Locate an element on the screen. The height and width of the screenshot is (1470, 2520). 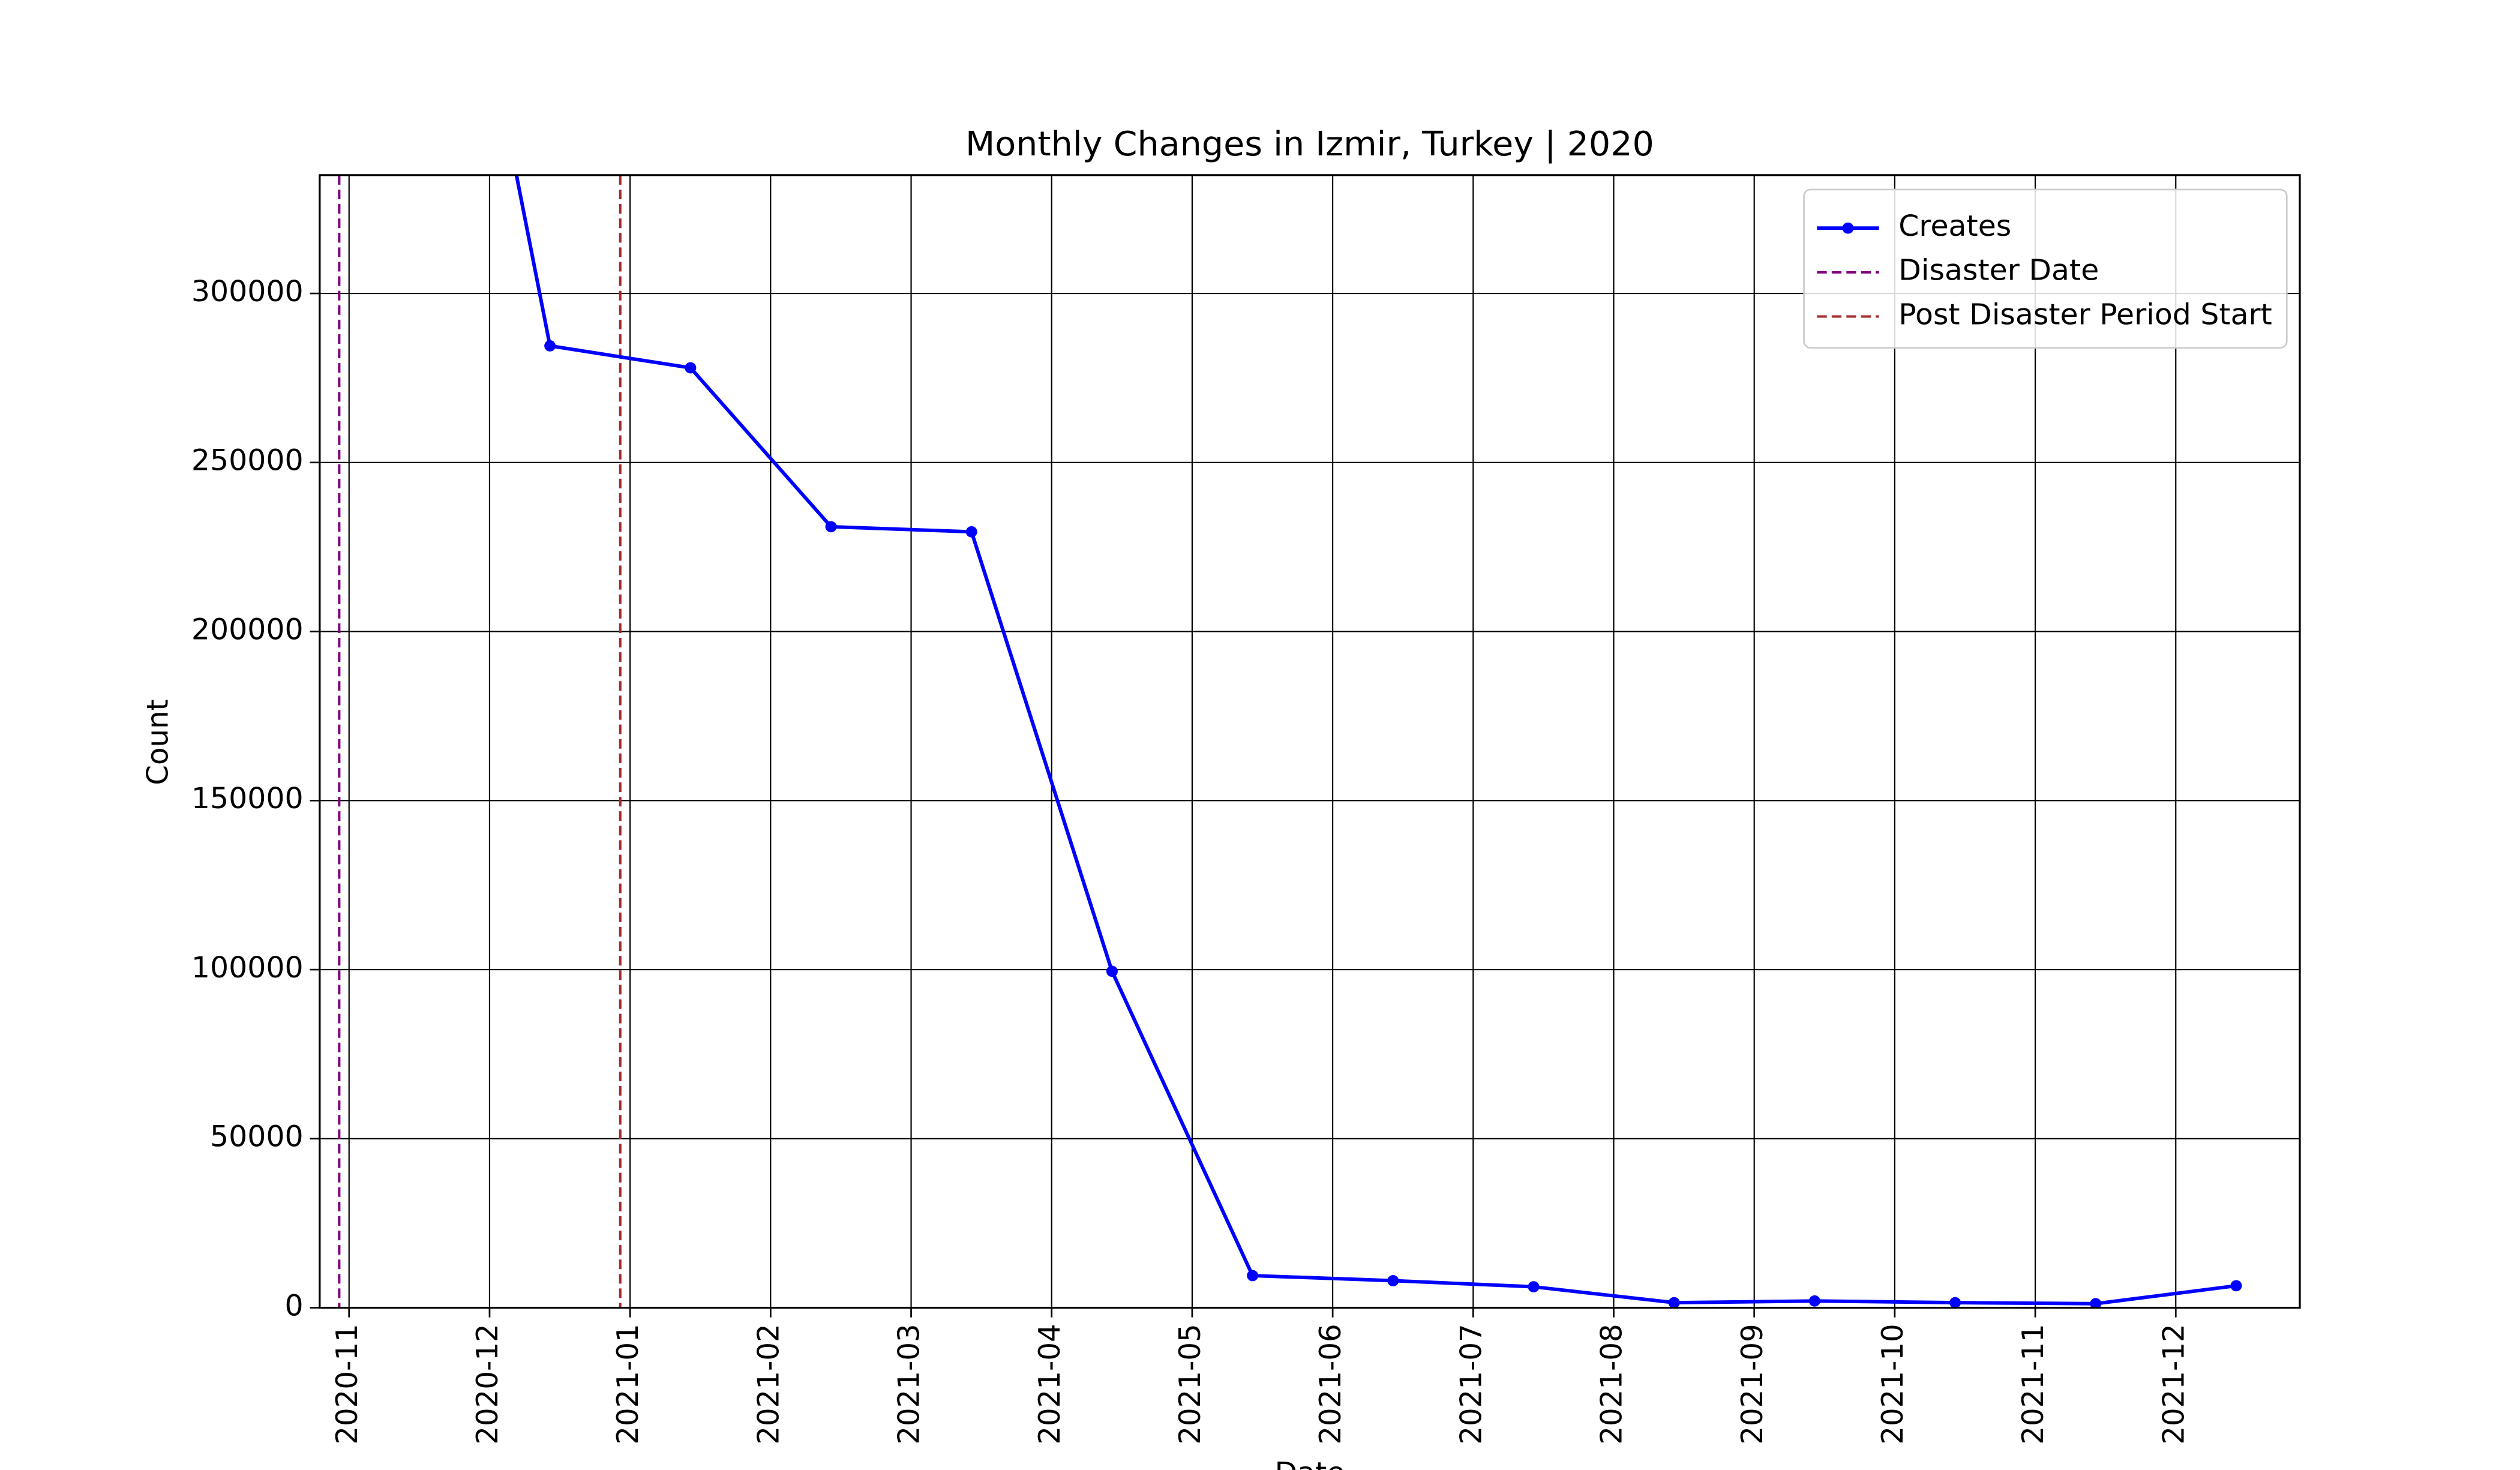
legend-marker is located at coordinates (1848, 228).